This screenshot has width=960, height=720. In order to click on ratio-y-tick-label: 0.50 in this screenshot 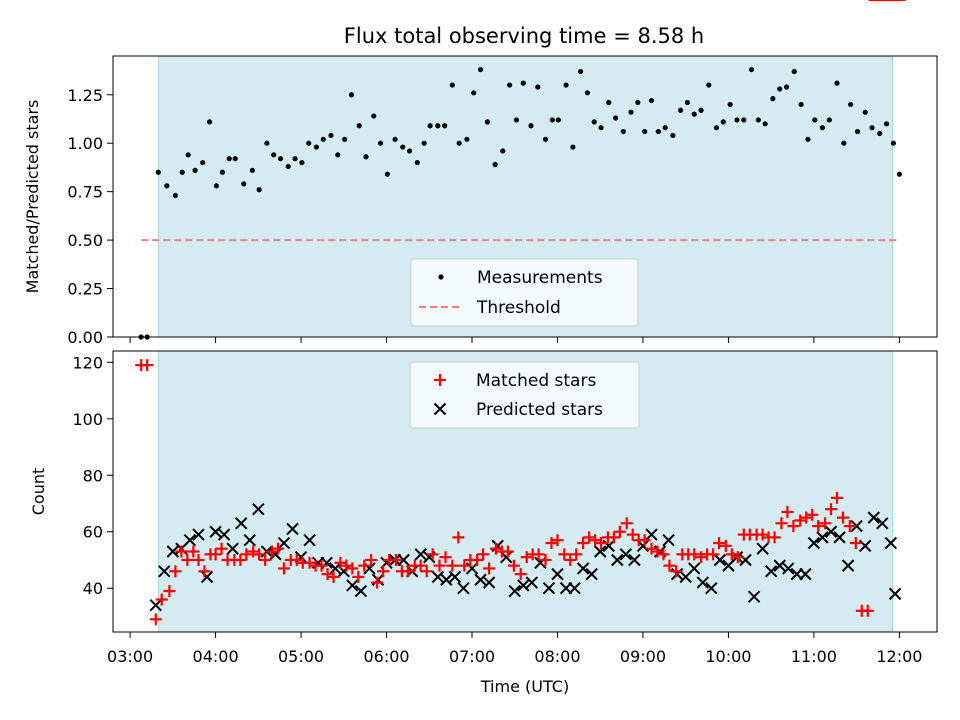, I will do `click(85, 240)`.